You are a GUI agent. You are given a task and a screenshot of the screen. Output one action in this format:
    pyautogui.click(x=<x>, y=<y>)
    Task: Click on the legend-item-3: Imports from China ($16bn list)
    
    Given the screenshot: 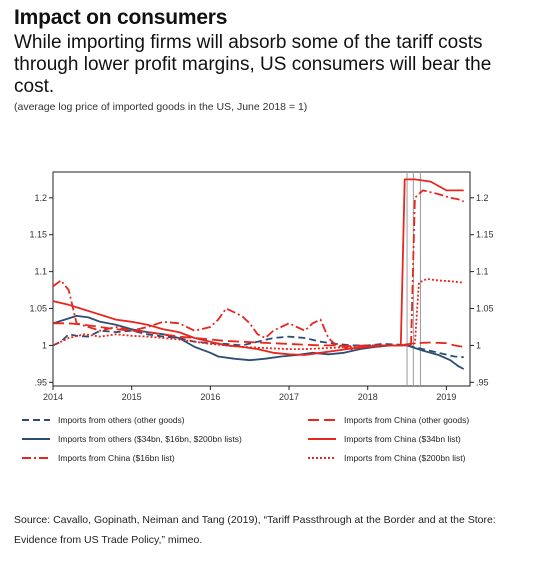 What is the action you would take?
    pyautogui.click(x=98, y=458)
    